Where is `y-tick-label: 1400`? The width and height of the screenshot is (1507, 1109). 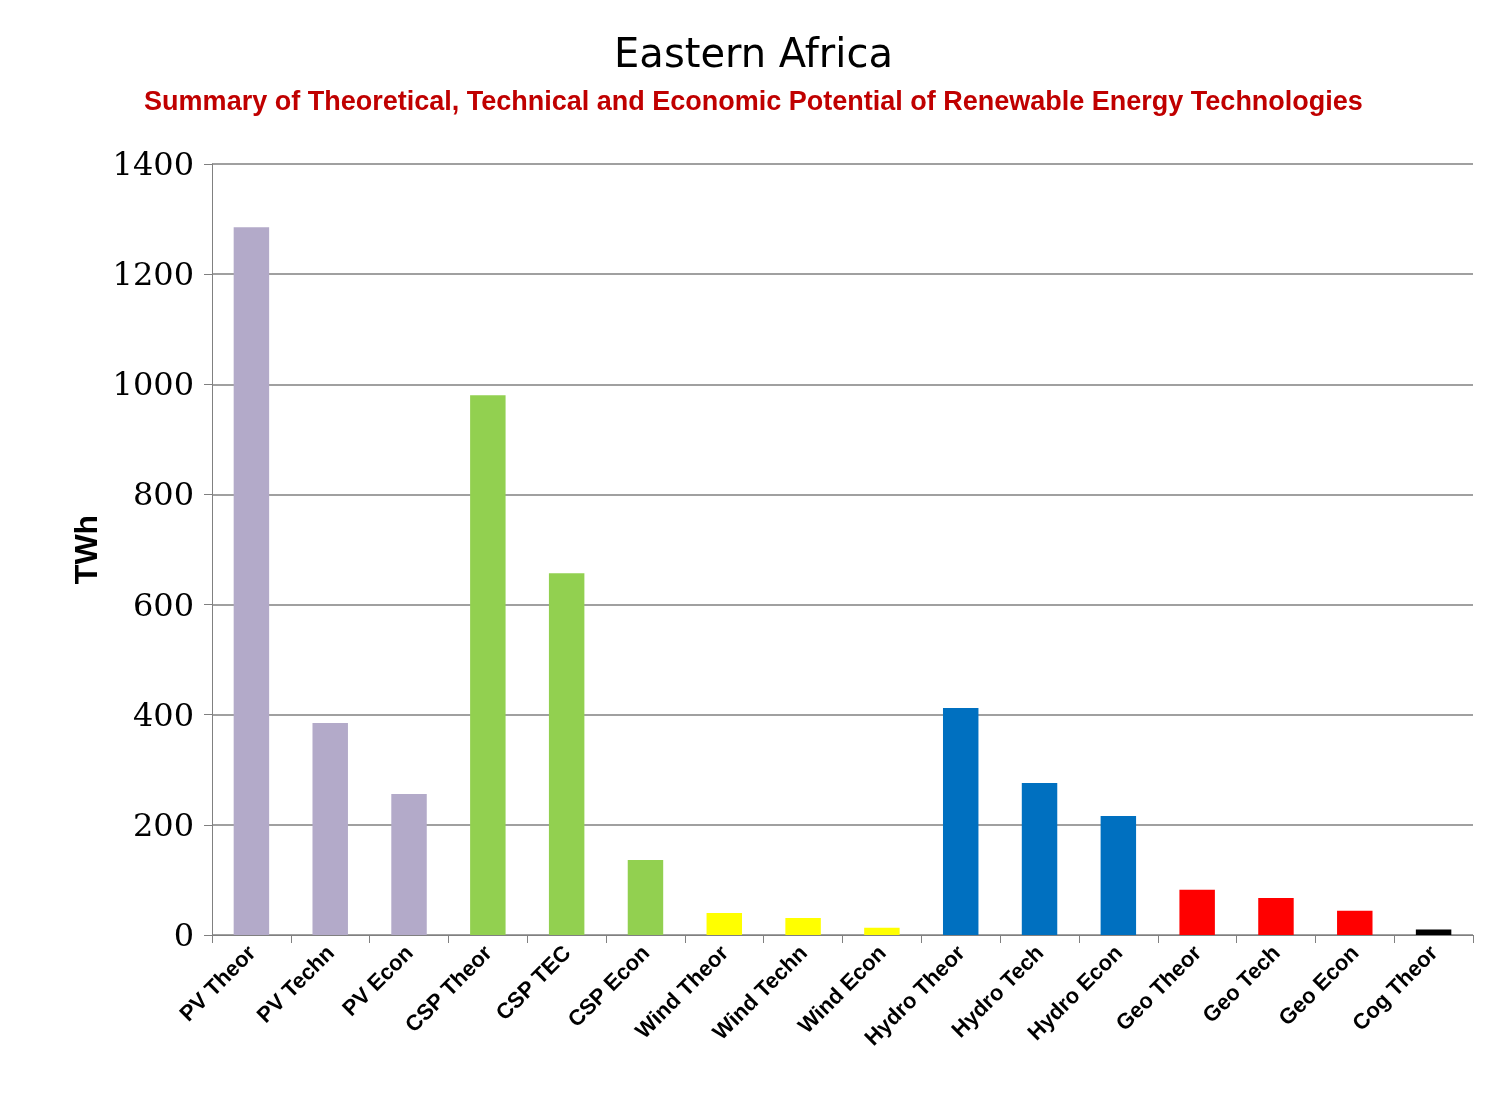 y-tick-label: 1400 is located at coordinates (153, 164).